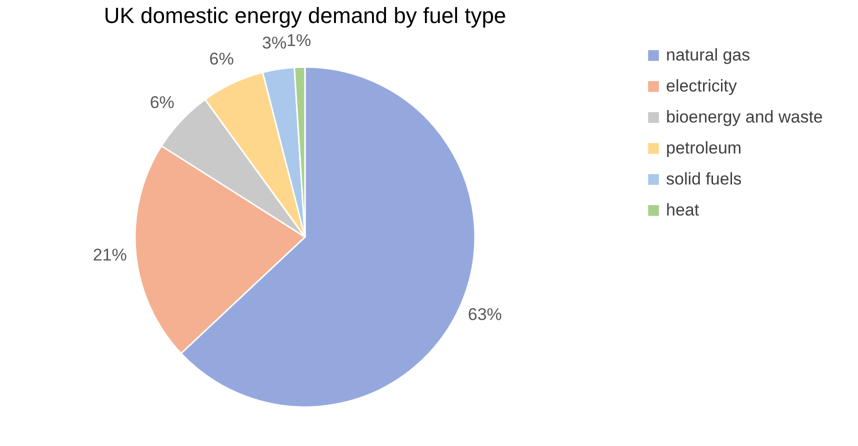  Describe the element at coordinates (305, 15) in the screenshot. I see `chart-title: UK domestic energy demand by fuel type` at that location.